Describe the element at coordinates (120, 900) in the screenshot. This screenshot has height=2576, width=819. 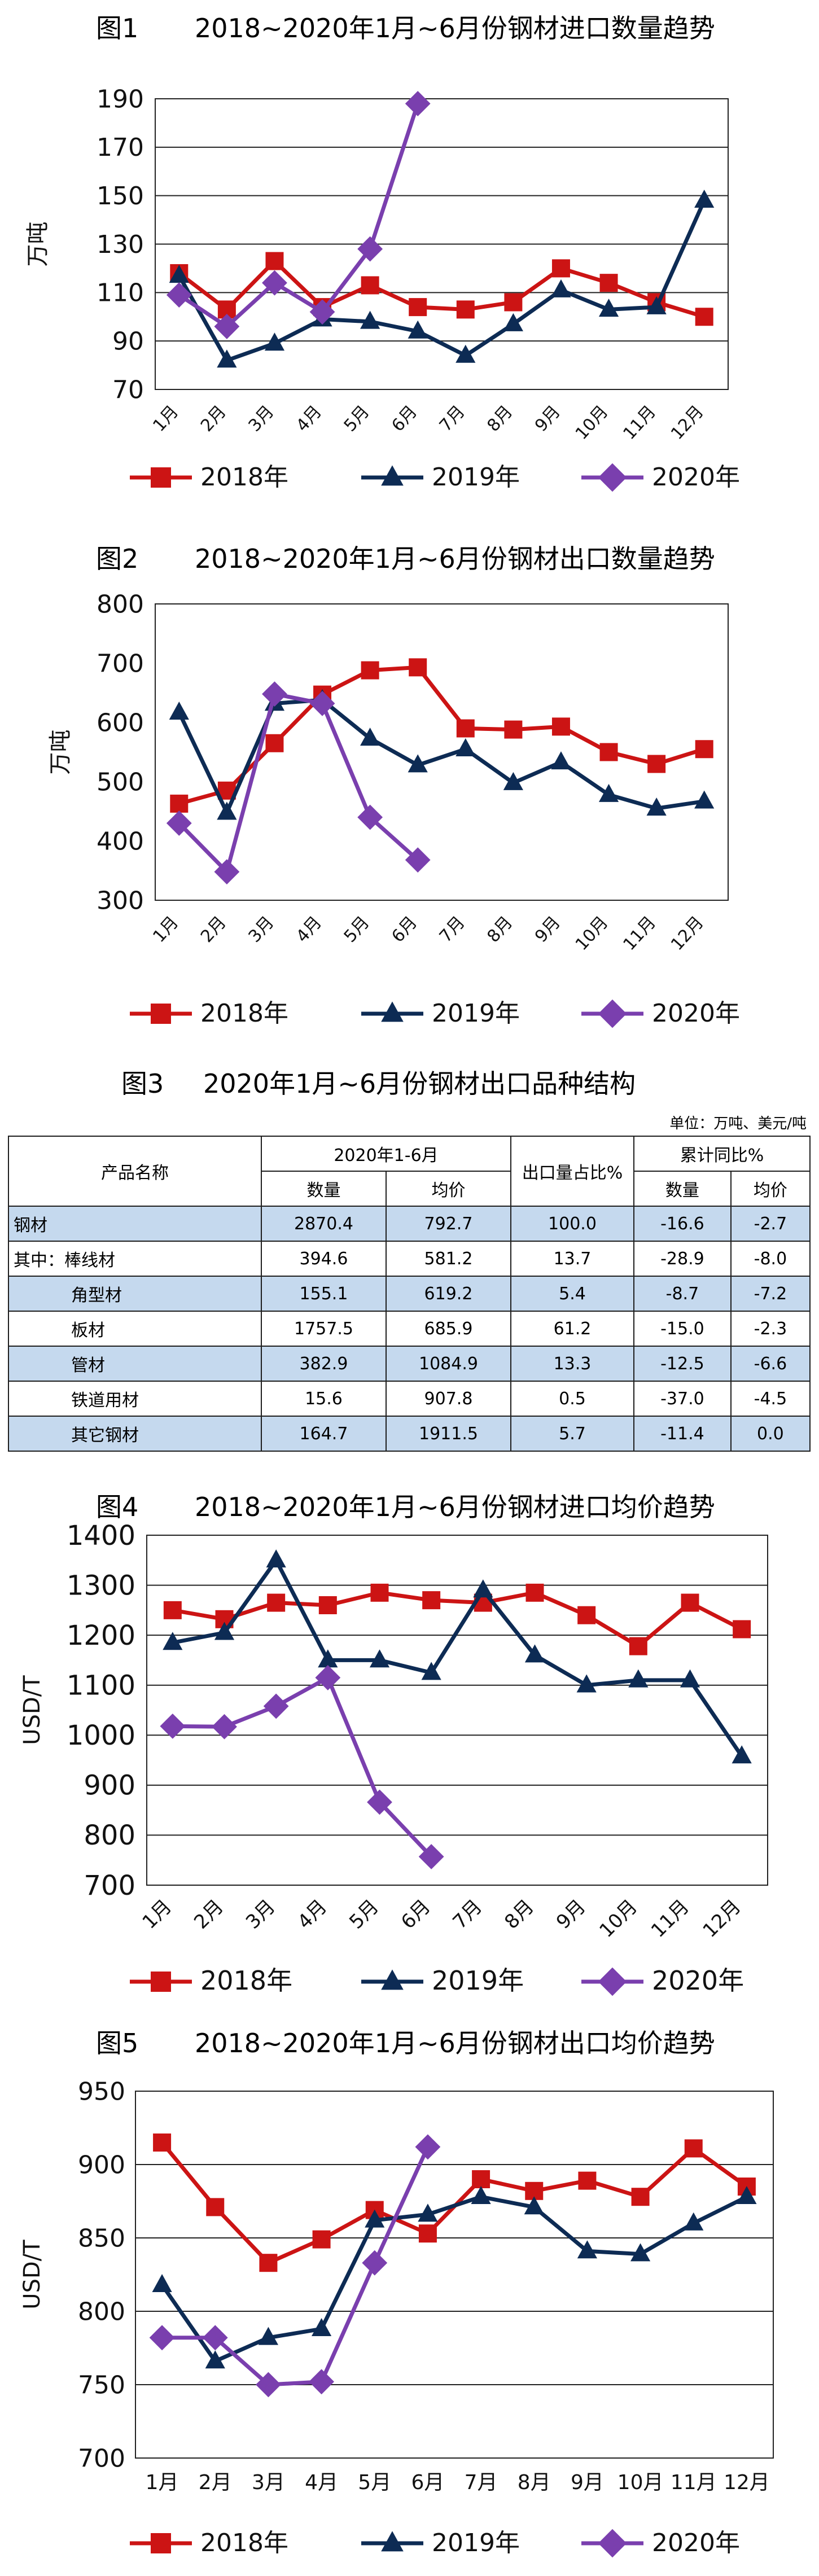
I see `y-tick-label: 300` at that location.